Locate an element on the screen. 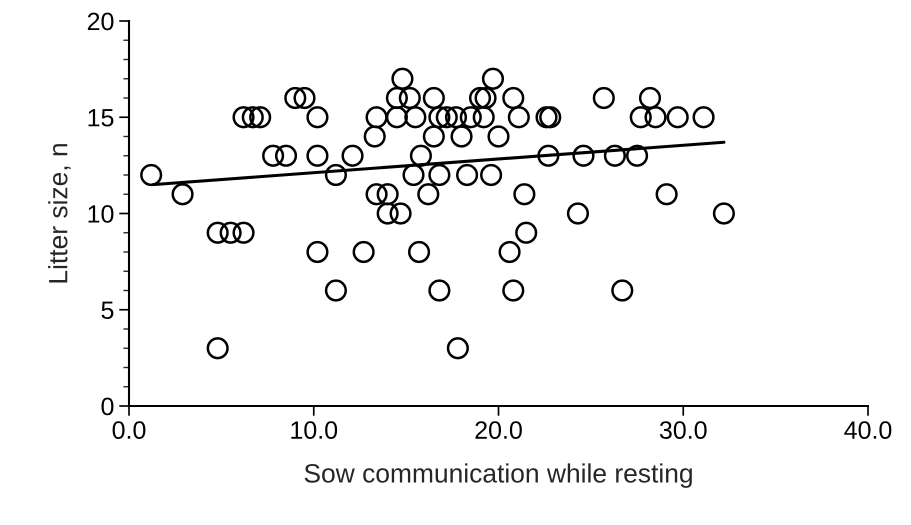 This screenshot has width=911, height=525. x-tick-label: 40.0 is located at coordinates (868, 430).